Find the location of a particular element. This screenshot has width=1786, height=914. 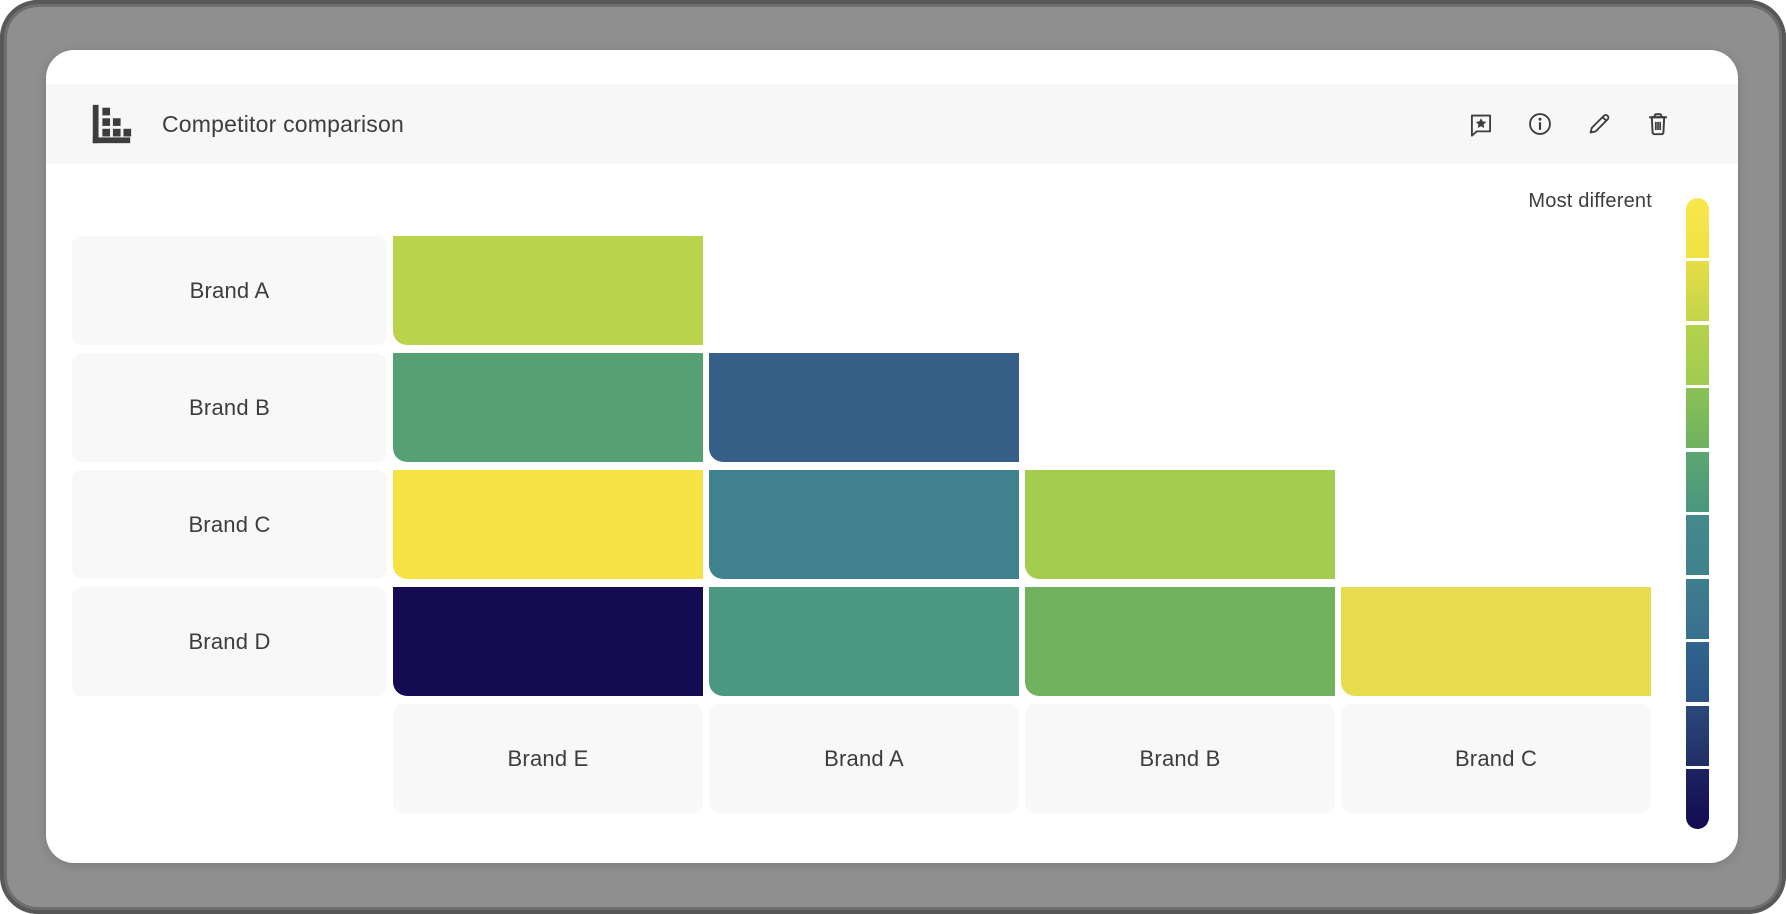

chart-card-header: Competitor comparison is located at coordinates (892, 124).